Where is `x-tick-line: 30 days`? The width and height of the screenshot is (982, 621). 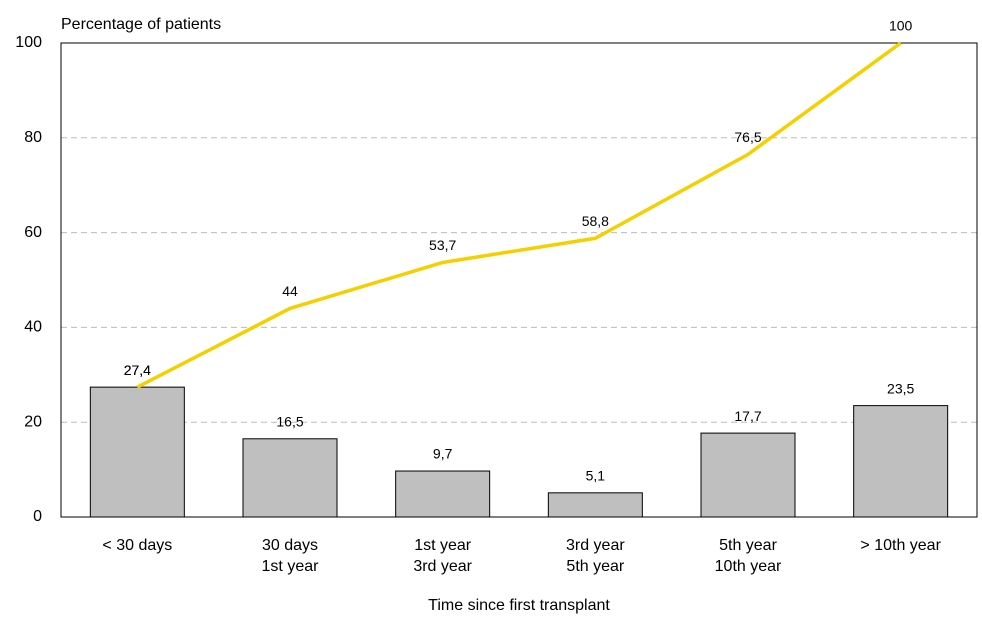 x-tick-line: 30 days is located at coordinates (290, 545).